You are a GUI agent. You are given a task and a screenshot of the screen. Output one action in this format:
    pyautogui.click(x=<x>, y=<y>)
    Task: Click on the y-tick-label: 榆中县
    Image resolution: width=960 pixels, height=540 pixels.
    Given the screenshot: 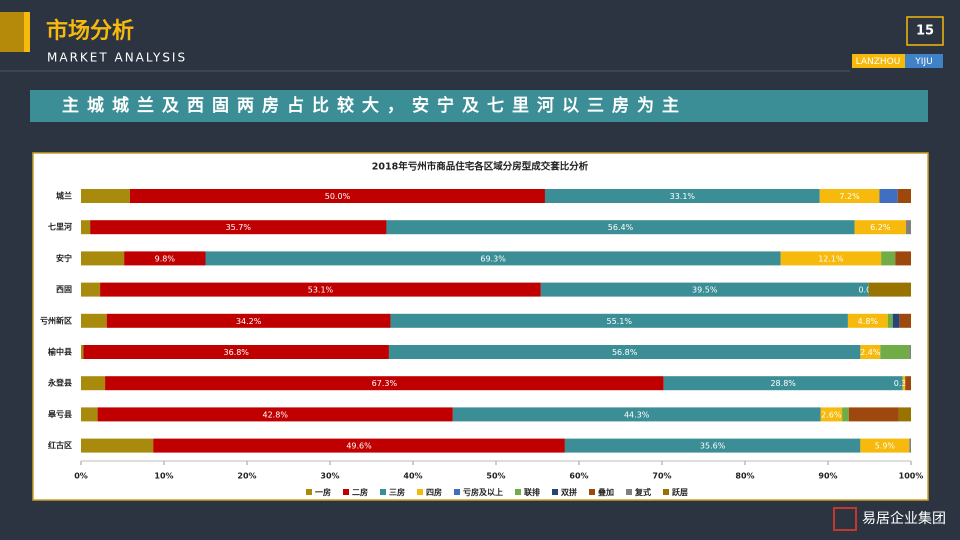 What is the action you would take?
    pyautogui.click(x=60, y=352)
    